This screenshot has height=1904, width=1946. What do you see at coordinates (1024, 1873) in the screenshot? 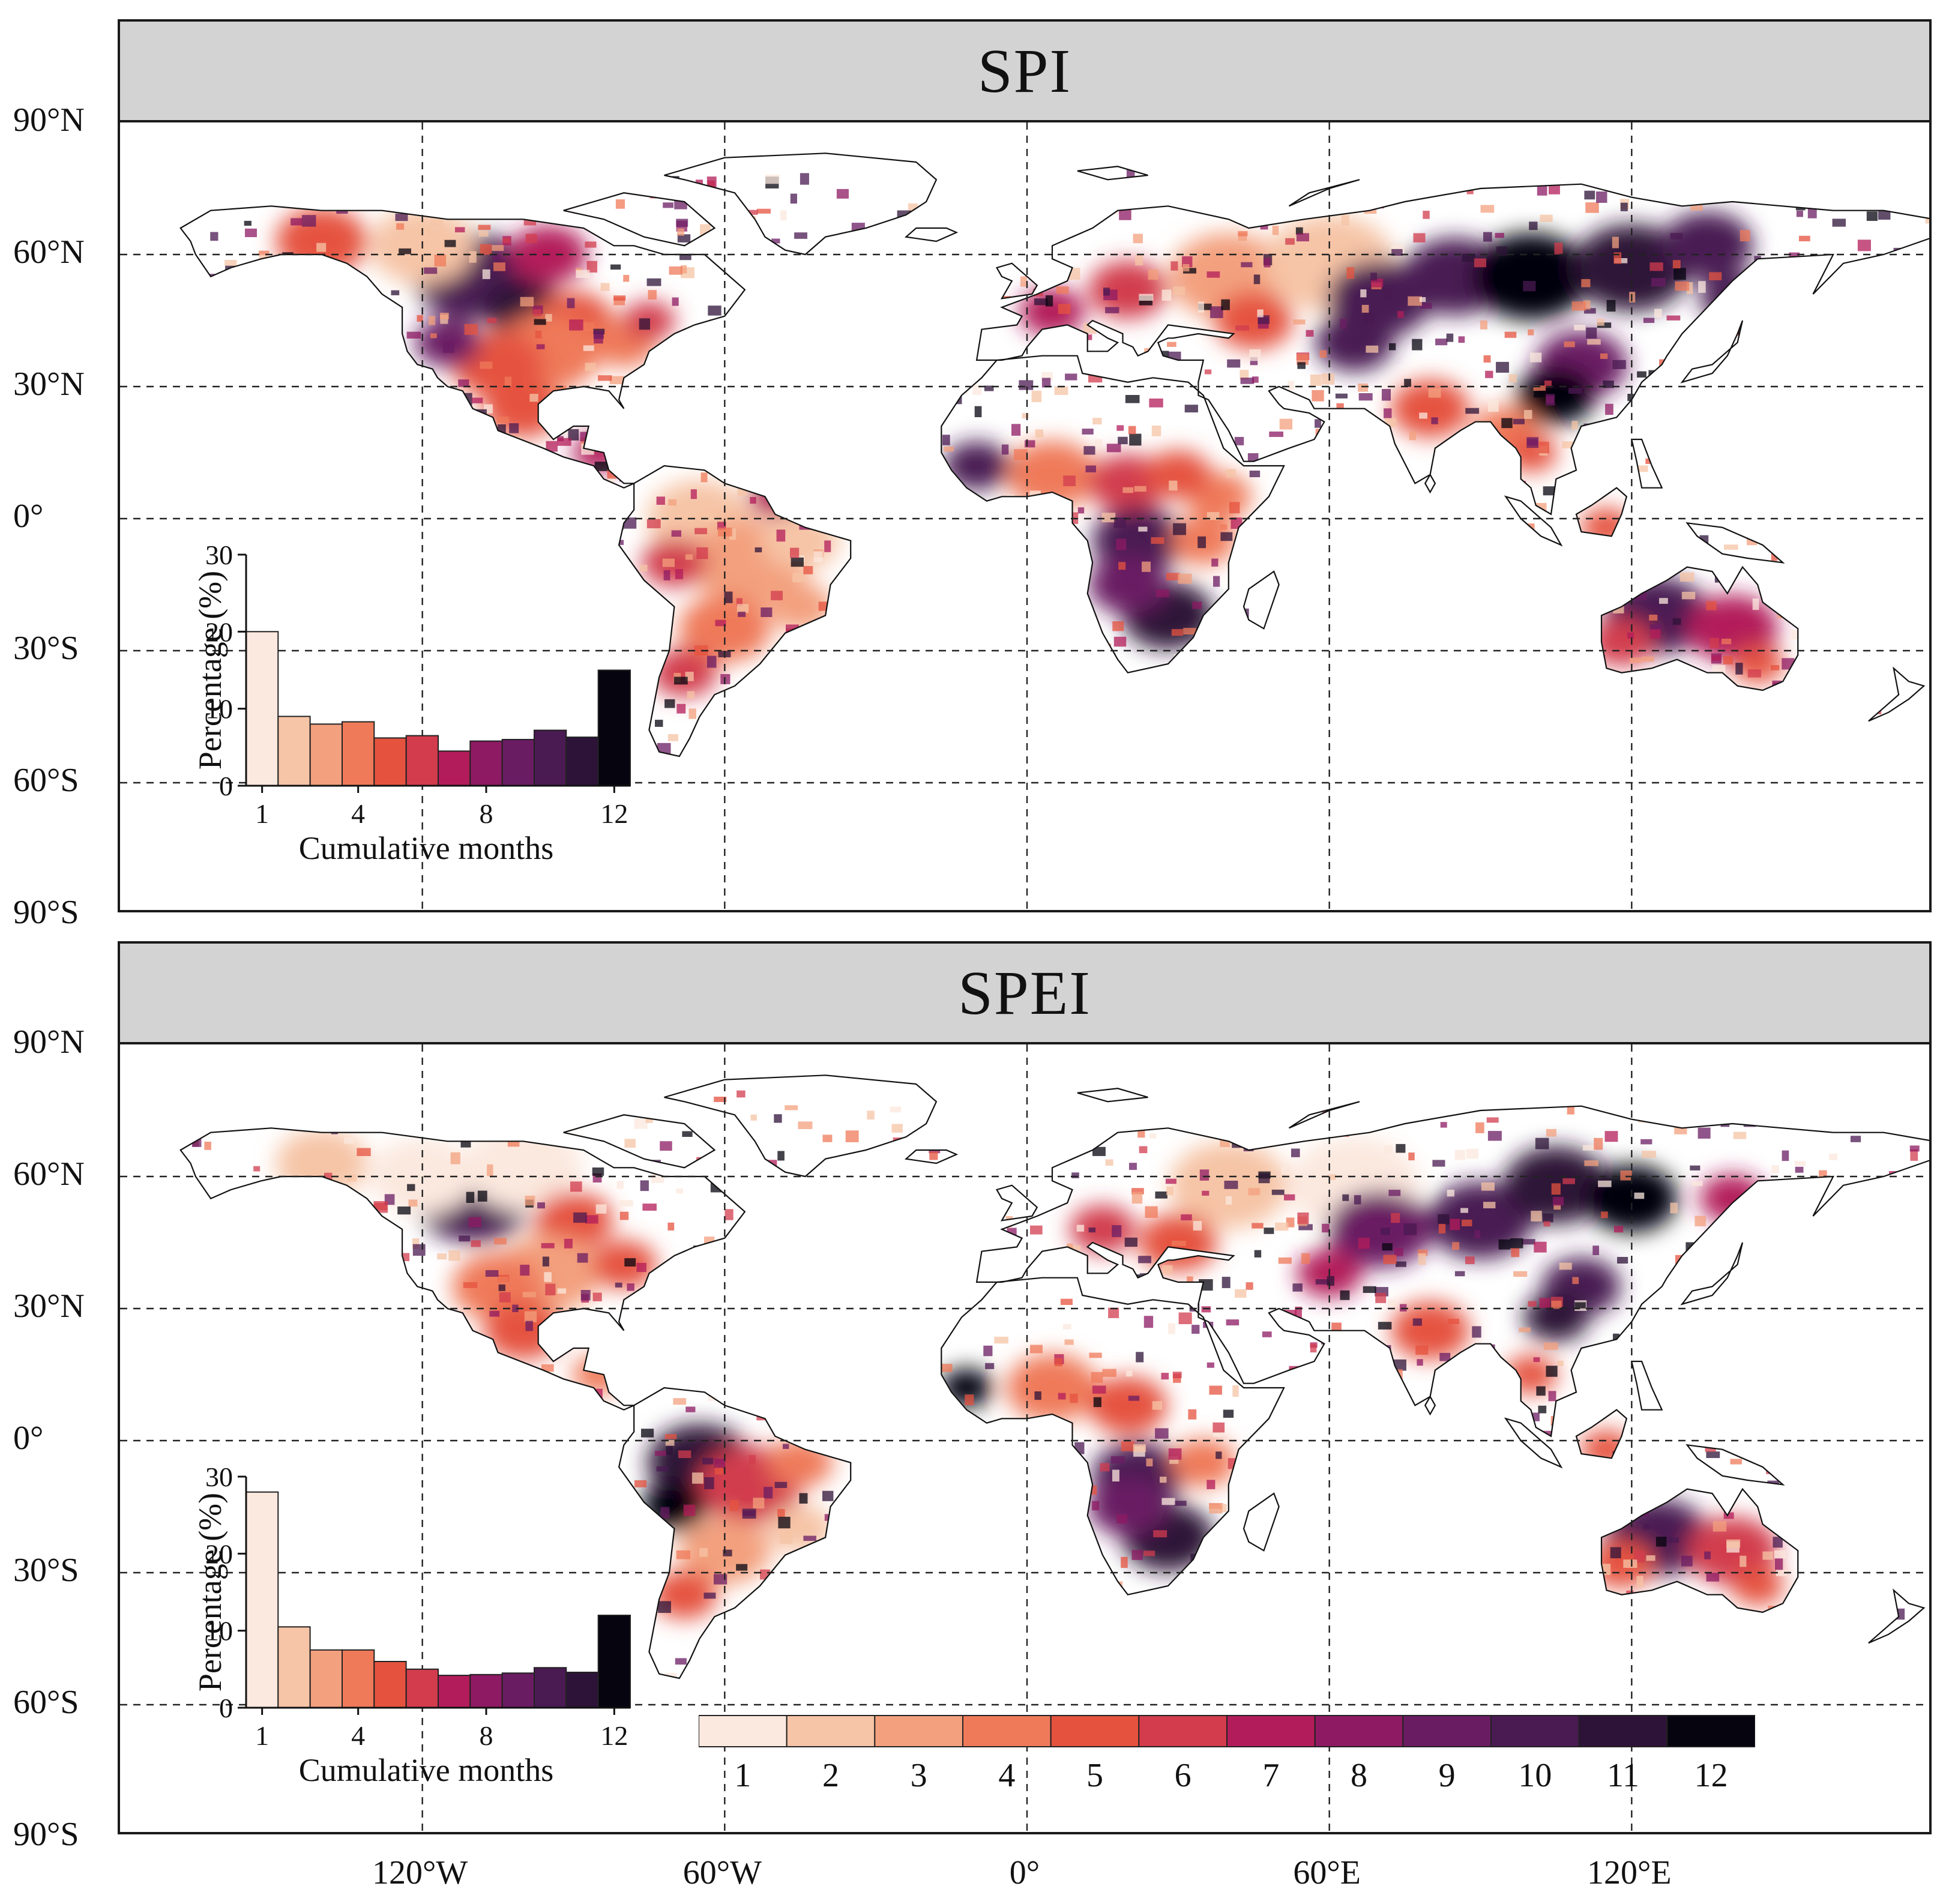
I see `longitude-label: 0°` at bounding box center [1024, 1873].